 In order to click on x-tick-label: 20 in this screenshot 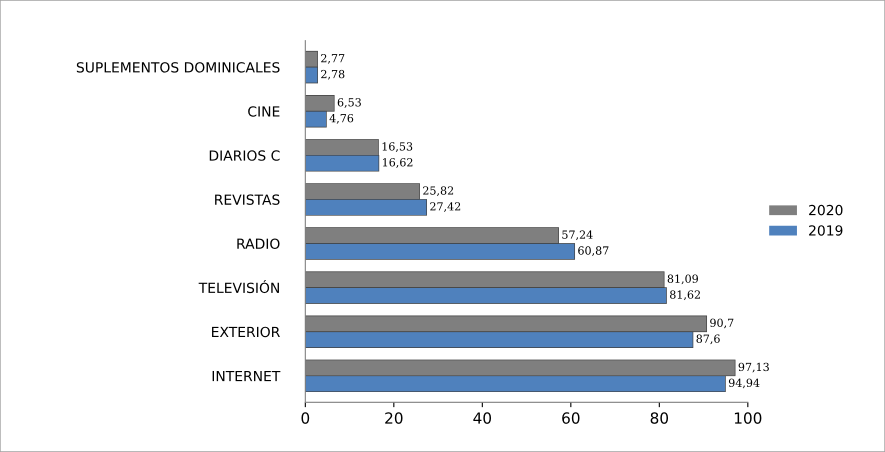, I will do `click(394, 418)`.